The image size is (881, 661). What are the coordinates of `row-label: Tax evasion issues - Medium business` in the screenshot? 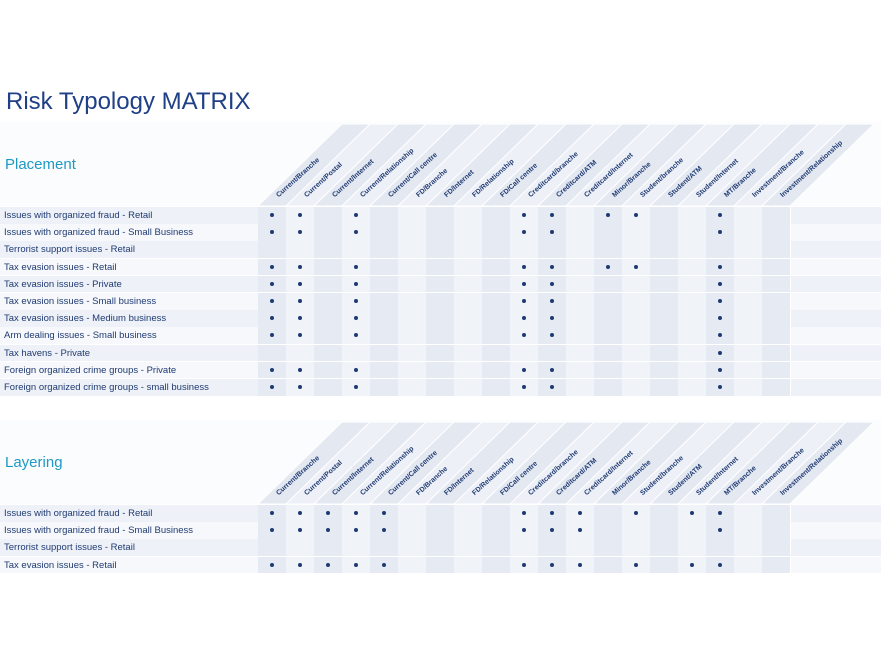 It's located at (85, 319).